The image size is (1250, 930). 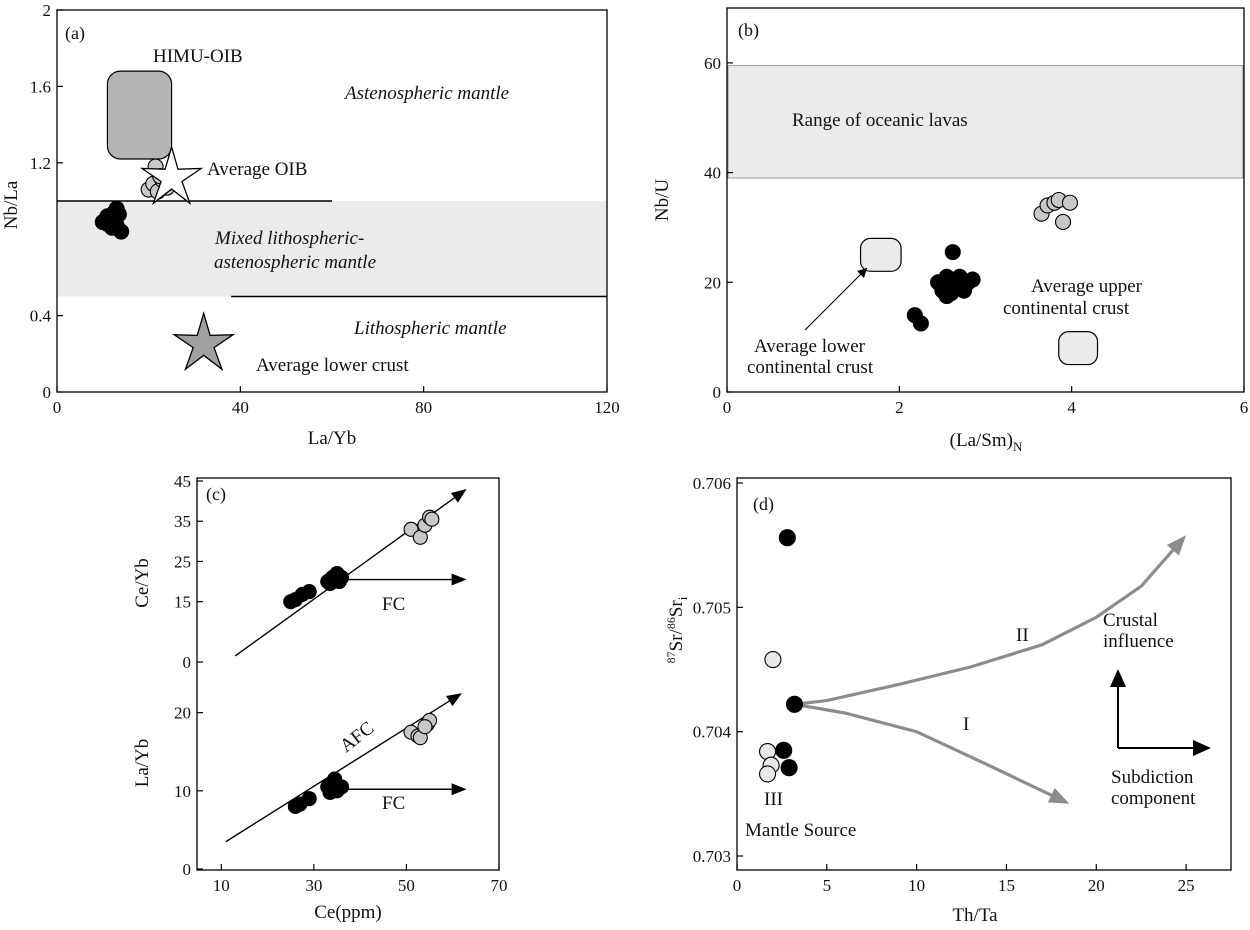 I want to click on pc-sub1-y-tick-label-1: 10, so click(x=182, y=791).